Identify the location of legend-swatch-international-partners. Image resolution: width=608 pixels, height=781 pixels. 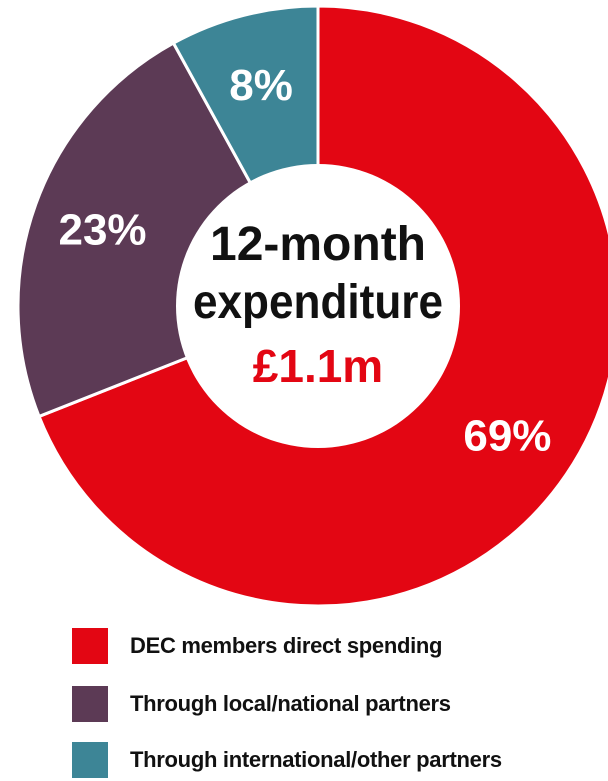
(90, 760).